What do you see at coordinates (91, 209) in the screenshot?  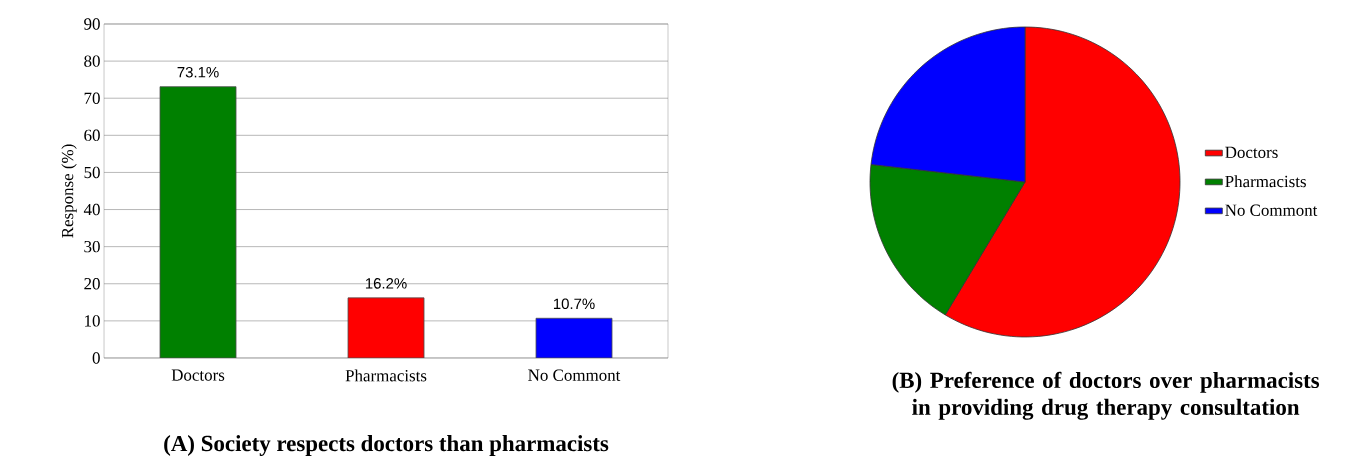 I see `y-tick-label: 40` at bounding box center [91, 209].